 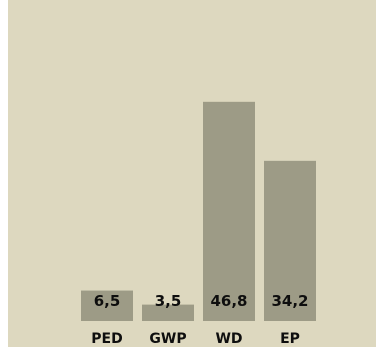 I want to click on category-label-gwp: GWP, so click(x=167, y=339).